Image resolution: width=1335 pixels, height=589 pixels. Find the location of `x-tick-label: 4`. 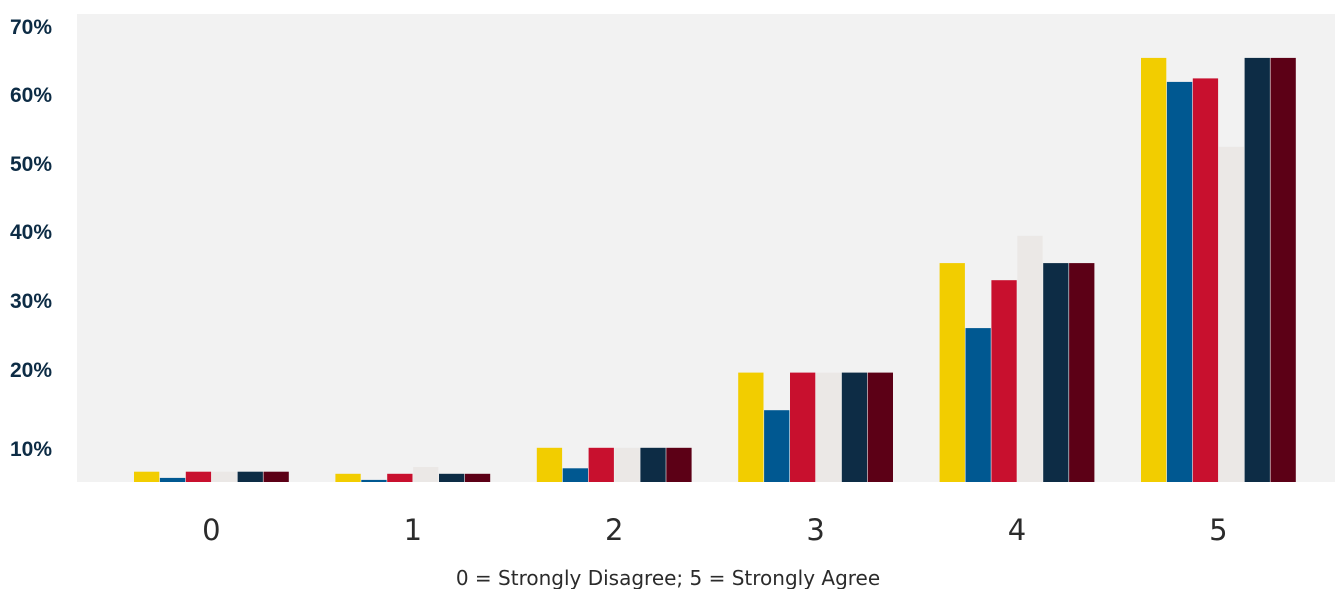

x-tick-label: 4 is located at coordinates (1017, 530).